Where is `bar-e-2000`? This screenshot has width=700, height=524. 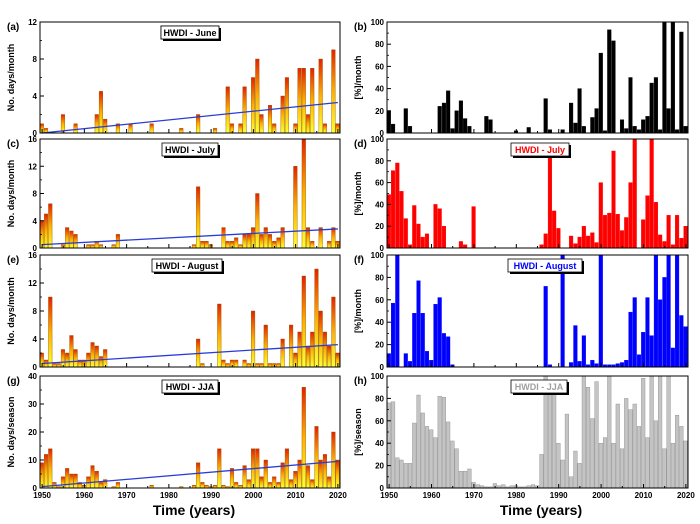 bar-e-2000 is located at coordinates (253, 339).